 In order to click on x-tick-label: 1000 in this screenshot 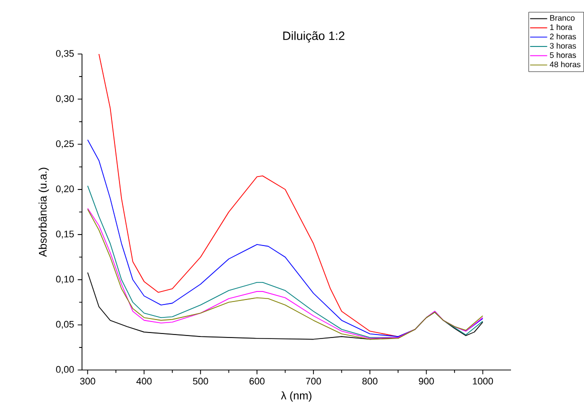, I will do `click(482, 381)`.